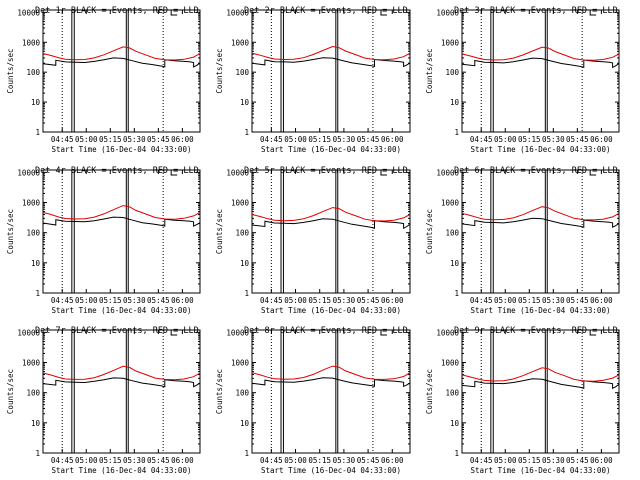 The width and height of the screenshot is (640, 480). I want to click on panel-title: Det 8r BLACK = Events, RED = LLD, so click(326, 331).